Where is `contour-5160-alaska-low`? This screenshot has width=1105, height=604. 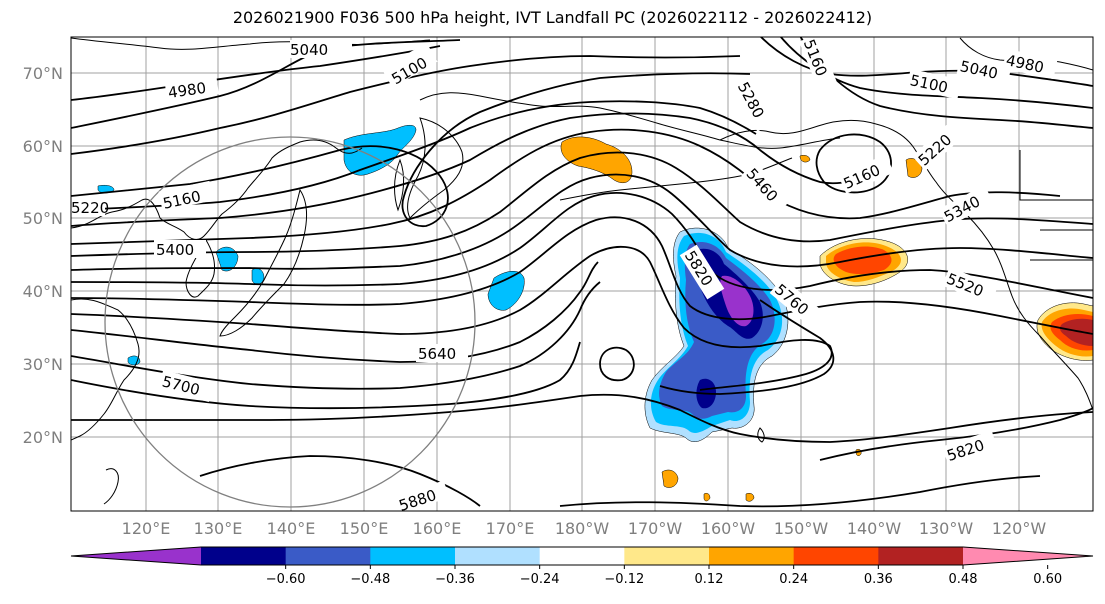 contour-5160-alaska-low is located at coordinates (853, 163).